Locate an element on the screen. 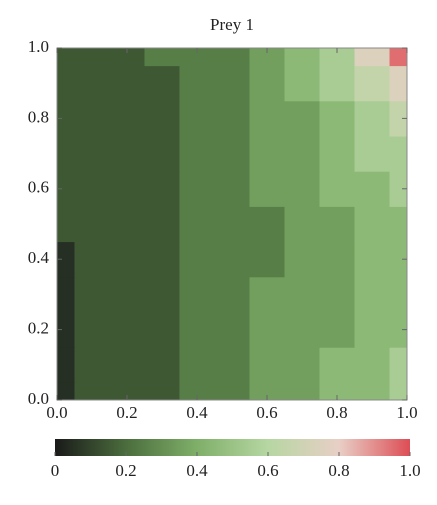  colorbar-tick-label: 0.8 is located at coordinates (338, 470).